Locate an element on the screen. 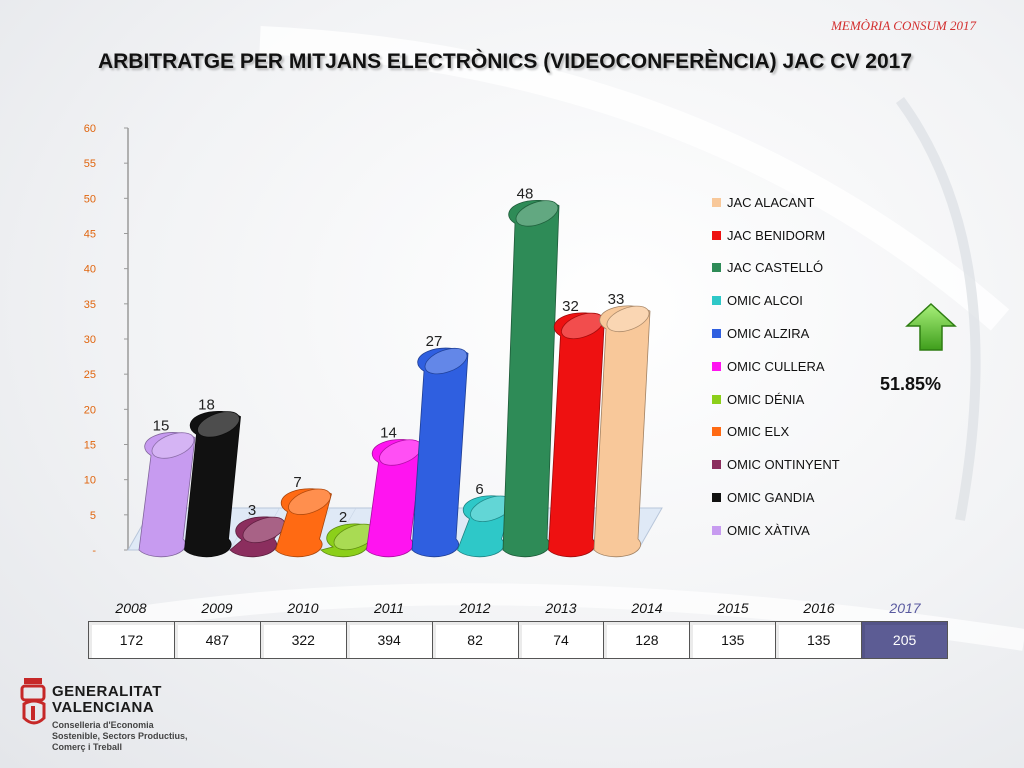 Image resolution: width=1024 pixels, height=768 pixels. legend-label: OMIC ALZIRA is located at coordinates (768, 334).